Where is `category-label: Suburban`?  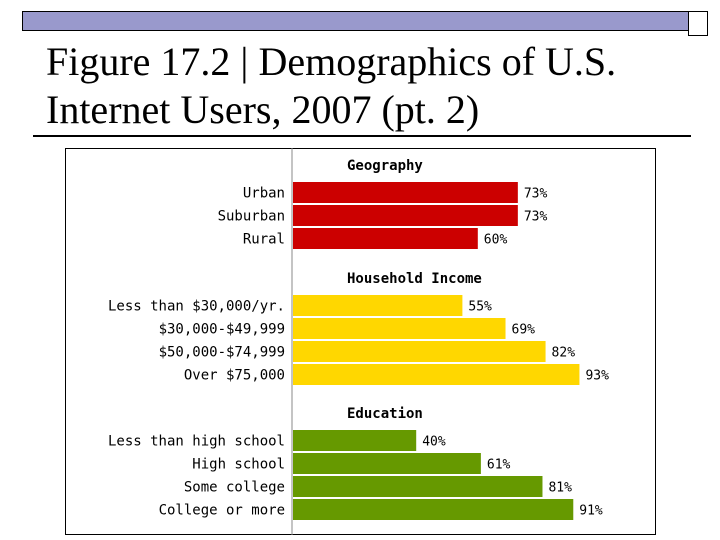 category-label: Suburban is located at coordinates (251, 217).